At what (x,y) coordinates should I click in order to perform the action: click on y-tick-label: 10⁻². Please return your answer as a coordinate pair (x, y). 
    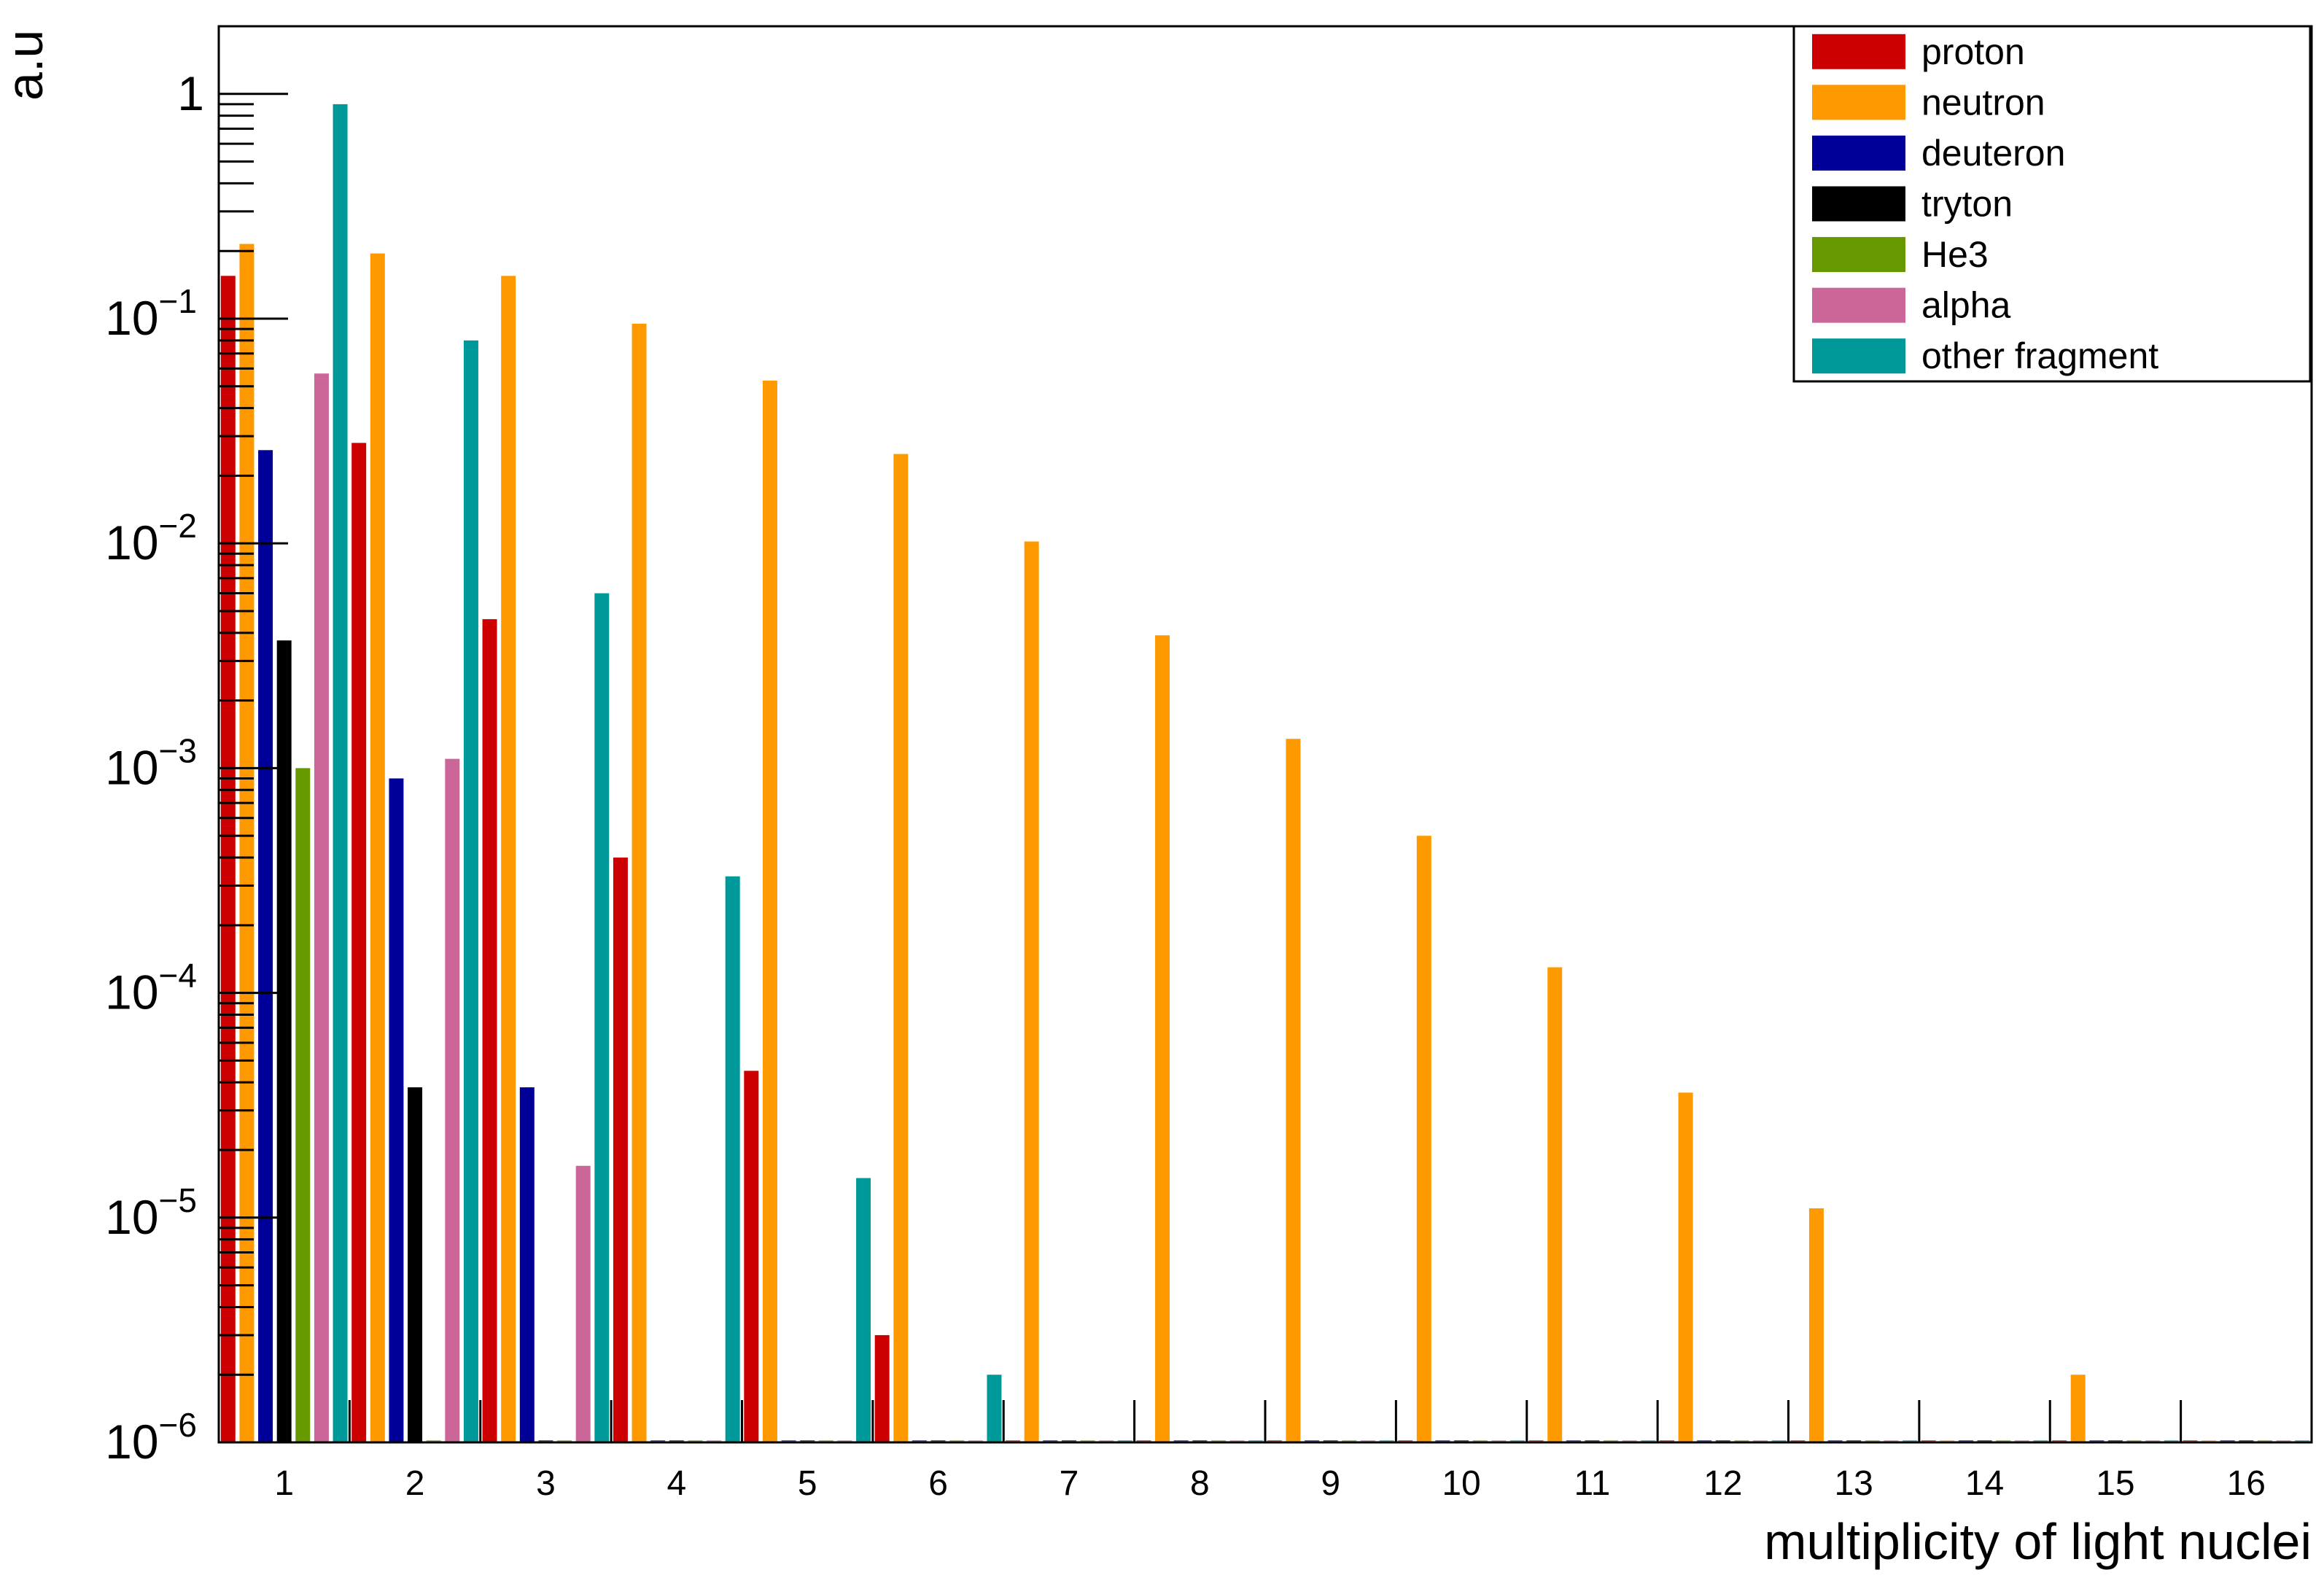
    Looking at the image, I should click on (151, 538).